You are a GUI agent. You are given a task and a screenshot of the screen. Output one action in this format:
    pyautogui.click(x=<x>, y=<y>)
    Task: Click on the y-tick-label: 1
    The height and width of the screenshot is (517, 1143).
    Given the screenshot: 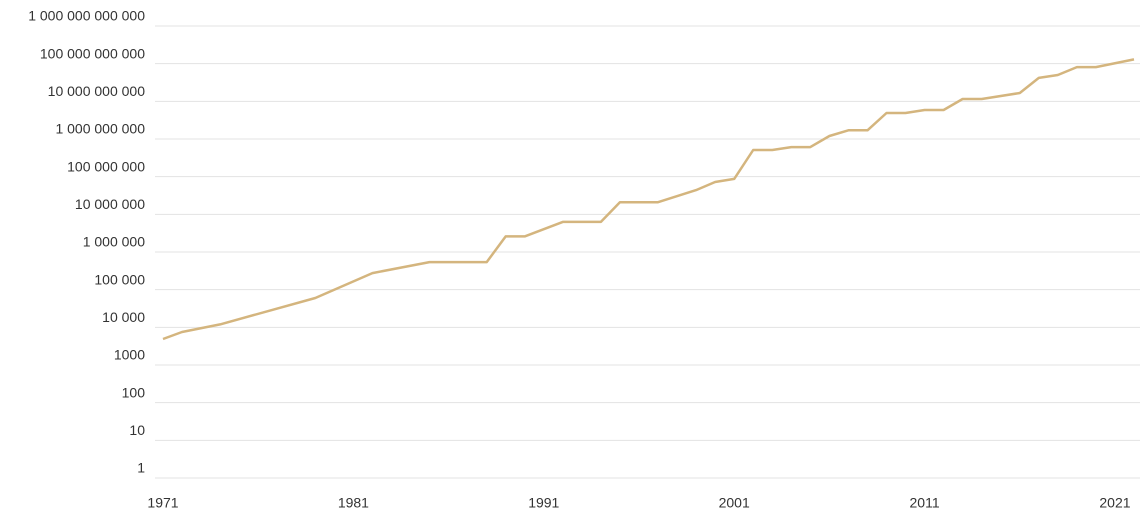 What is the action you would take?
    pyautogui.click(x=141, y=468)
    